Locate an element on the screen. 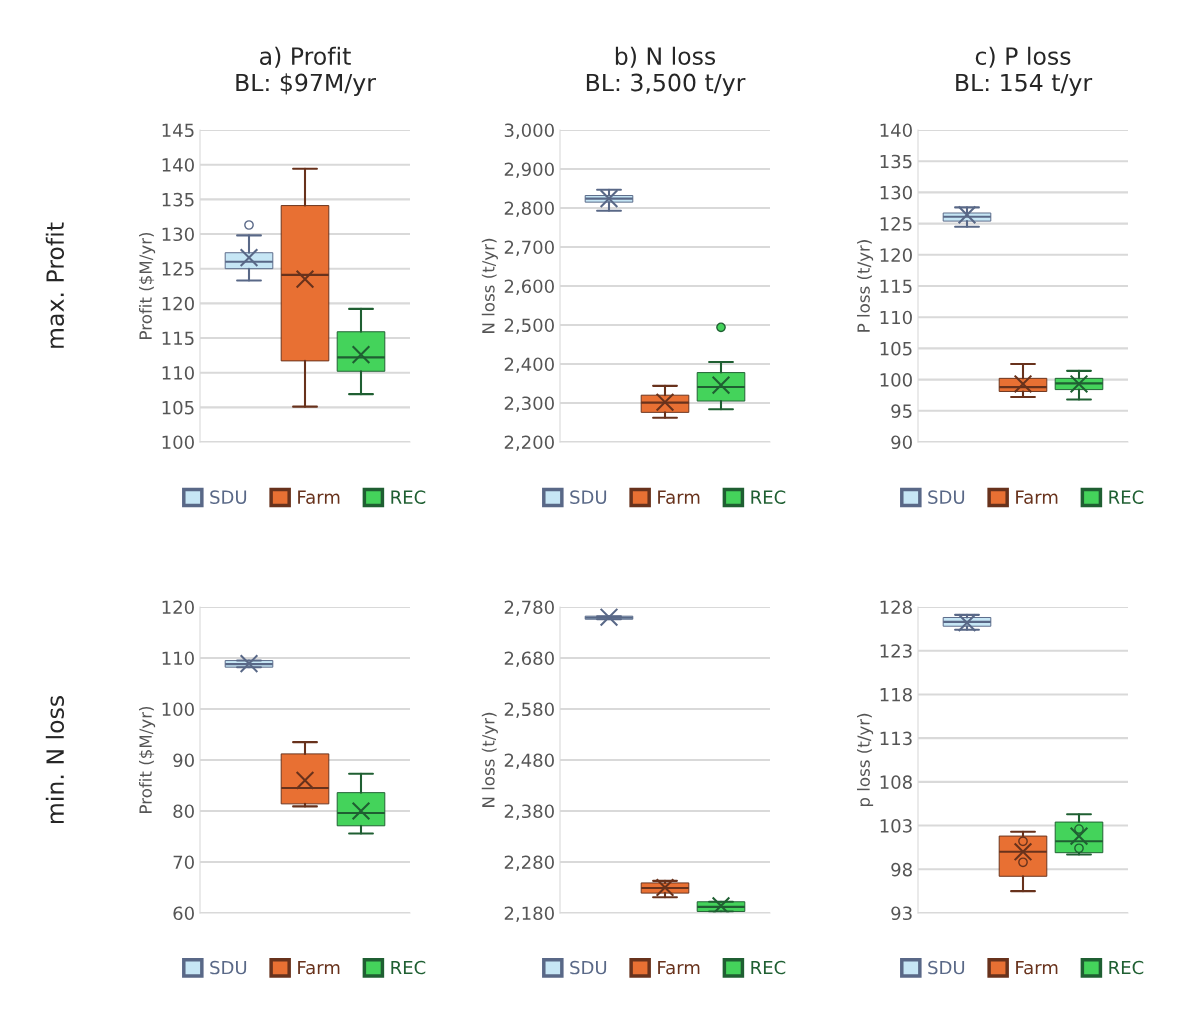 The width and height of the screenshot is (1180, 1015). y-tick-label: 2,180 is located at coordinates (529, 914).